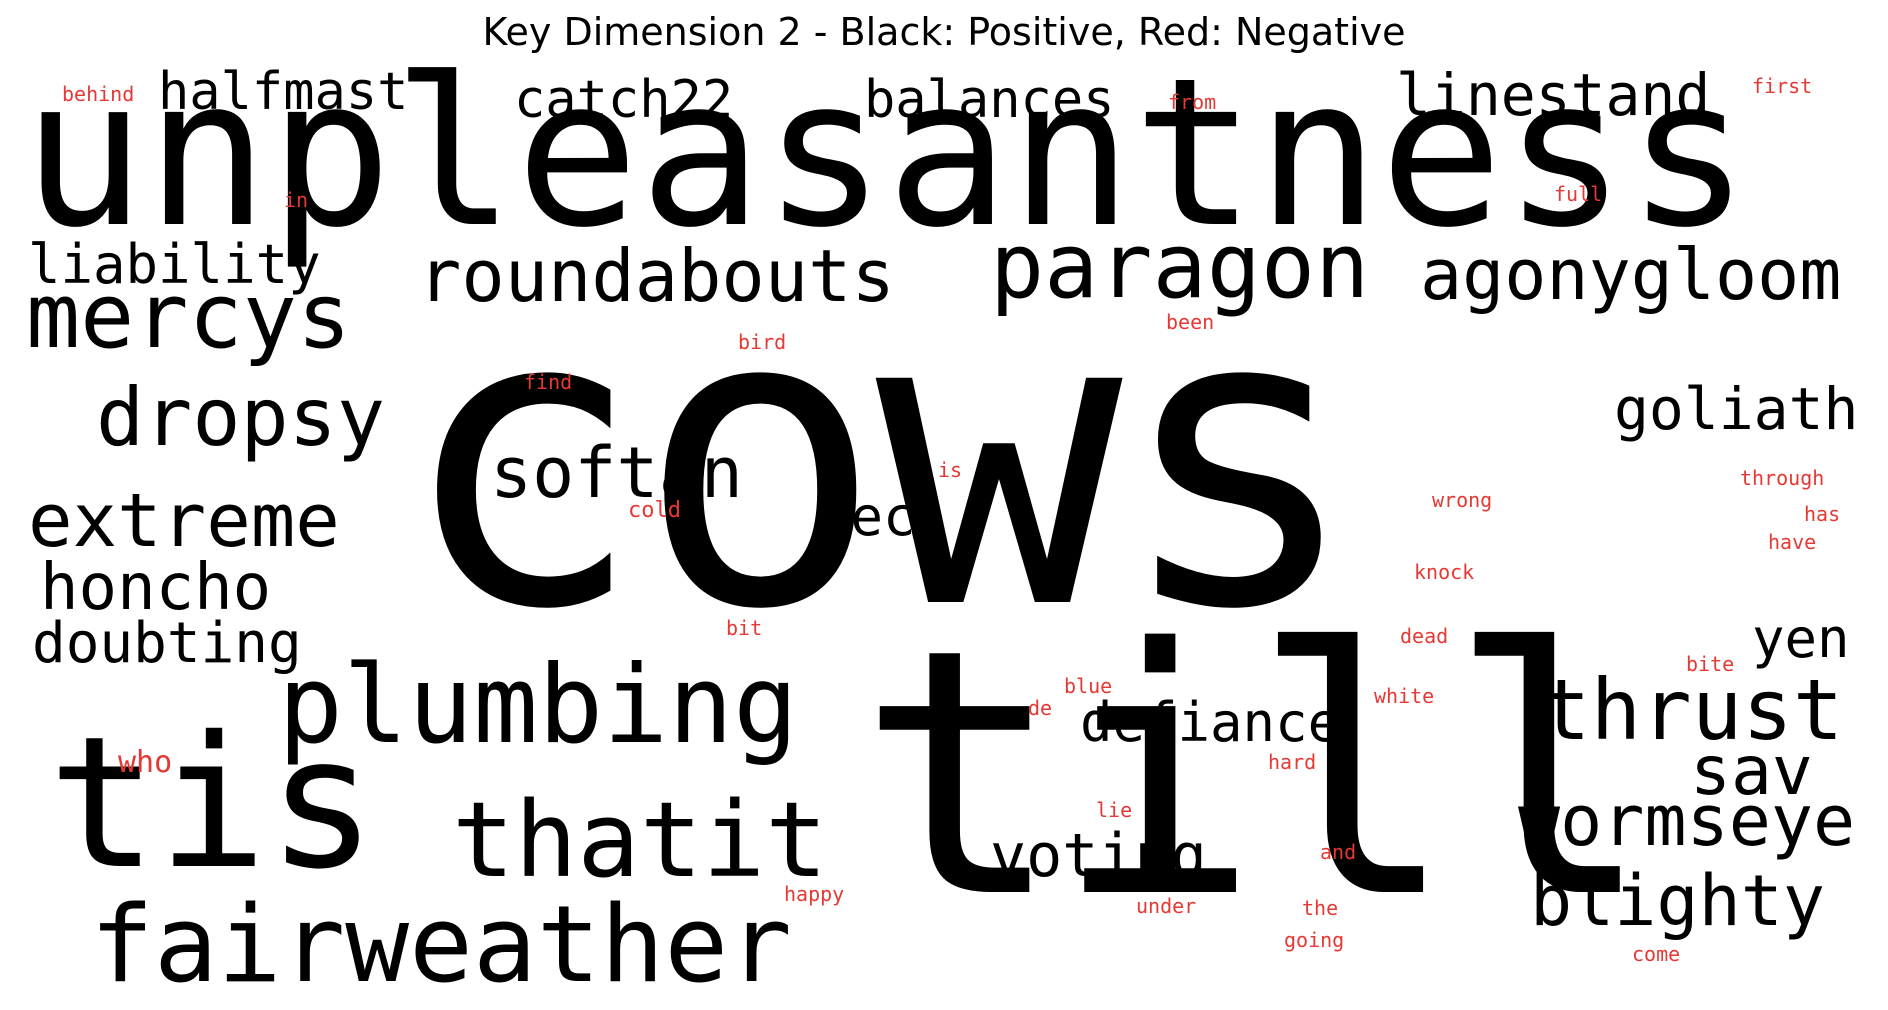  What do you see at coordinates (1462, 500) in the screenshot?
I see `word-wrong: wrong` at bounding box center [1462, 500].